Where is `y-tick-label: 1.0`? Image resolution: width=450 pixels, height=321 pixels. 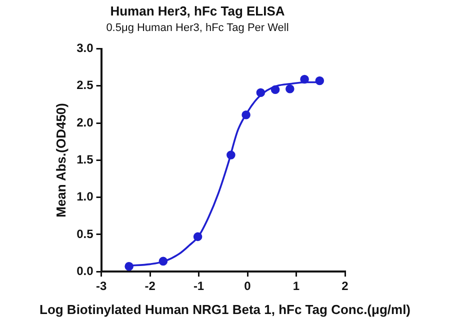
y-tick-label: 1.0 is located at coordinates (85, 197).